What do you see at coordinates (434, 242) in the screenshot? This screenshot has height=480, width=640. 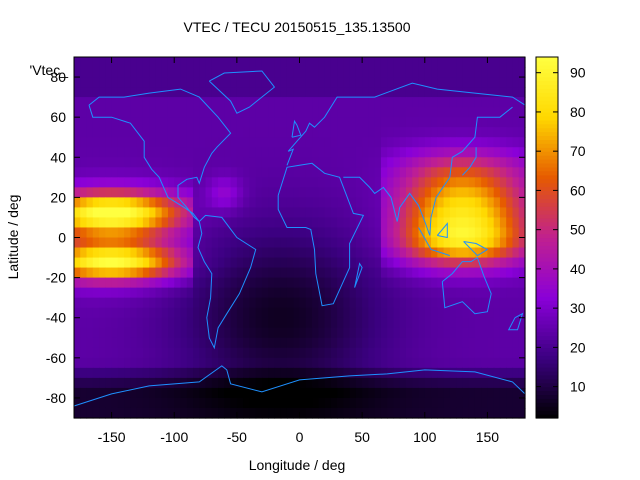 I see `coastline-path` at bounding box center [434, 242].